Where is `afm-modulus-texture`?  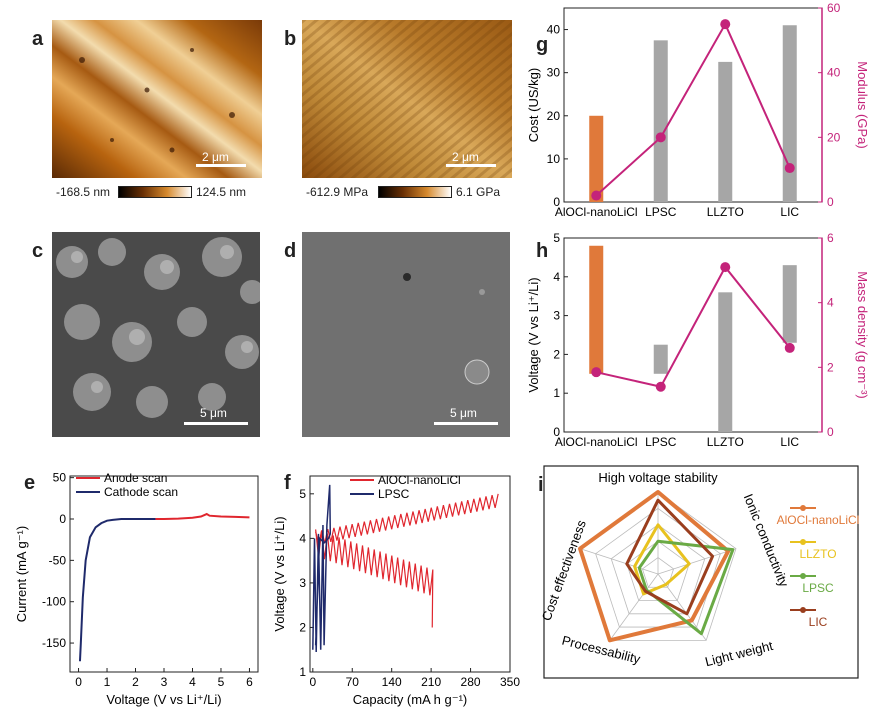 afm-modulus-texture is located at coordinates (407, 99).